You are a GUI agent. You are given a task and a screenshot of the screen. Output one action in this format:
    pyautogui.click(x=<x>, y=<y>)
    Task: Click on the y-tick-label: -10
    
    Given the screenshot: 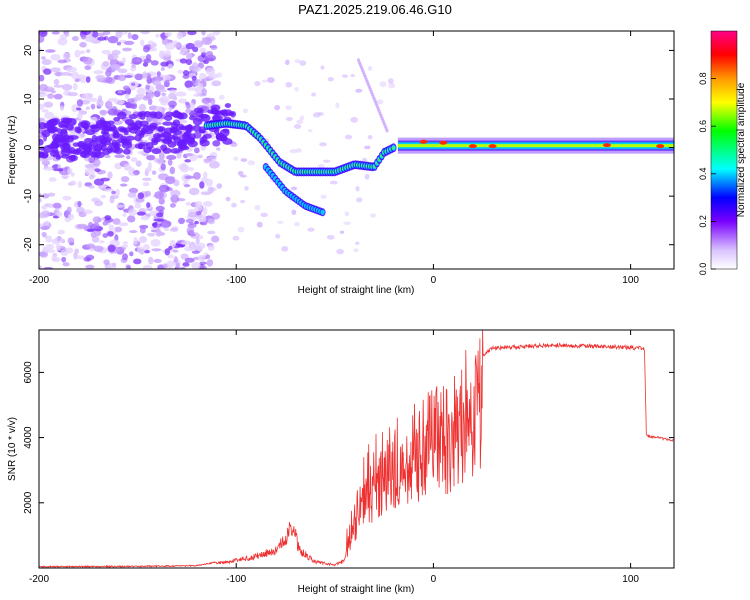 What is the action you would take?
    pyautogui.click(x=28, y=195)
    